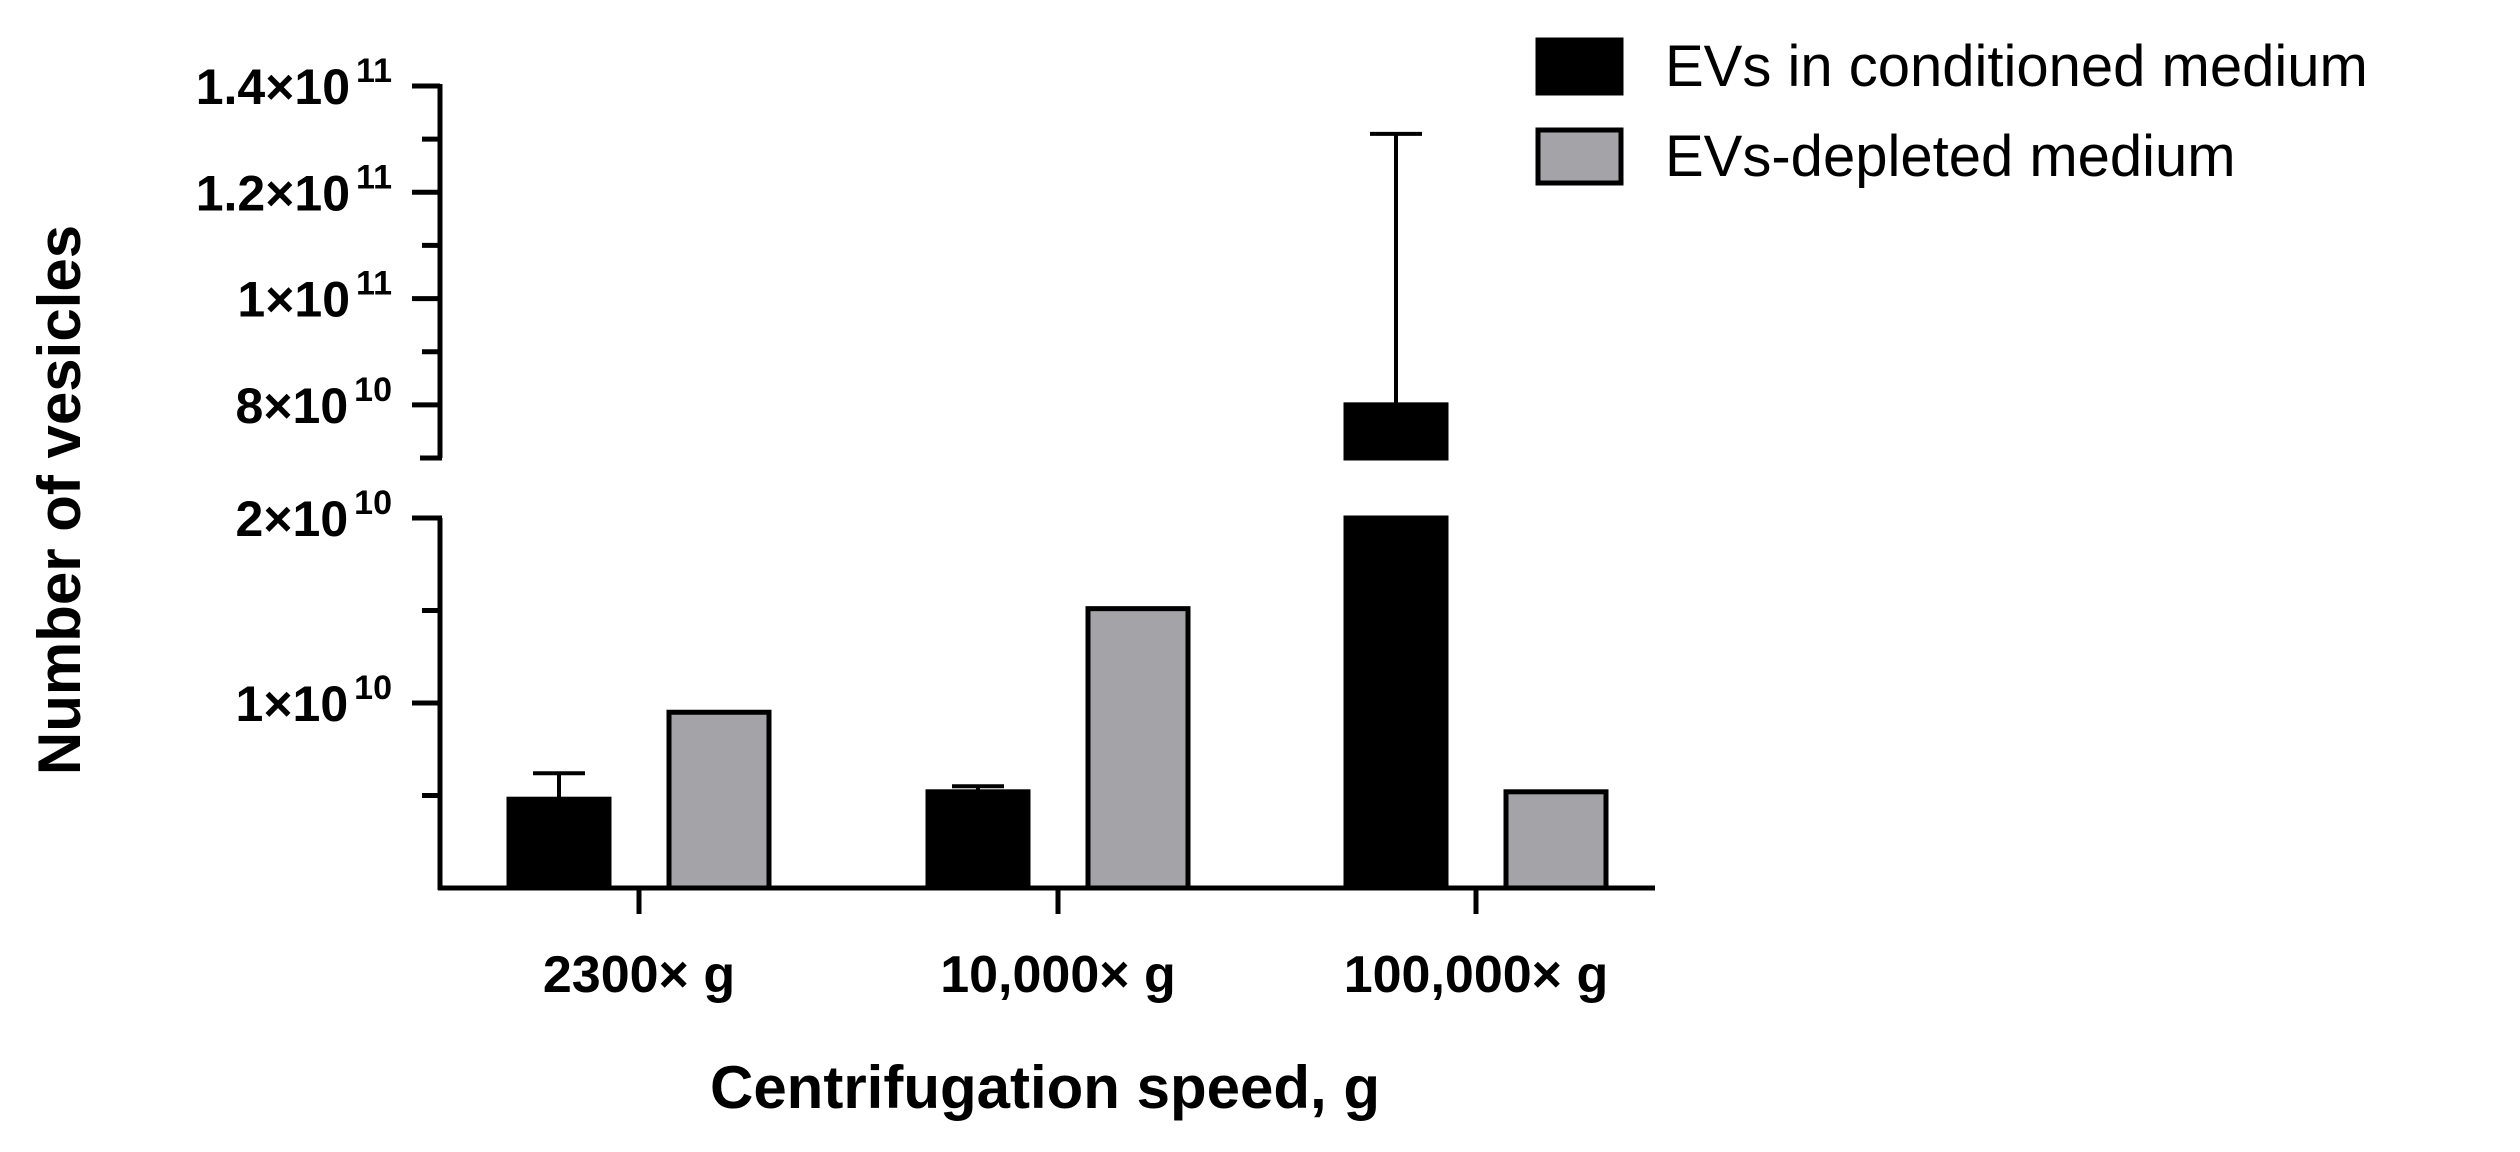 The image size is (2520, 1152). Describe the element at coordinates (639, 975) in the screenshot. I see `x-tick-label: 2300× g` at that location.